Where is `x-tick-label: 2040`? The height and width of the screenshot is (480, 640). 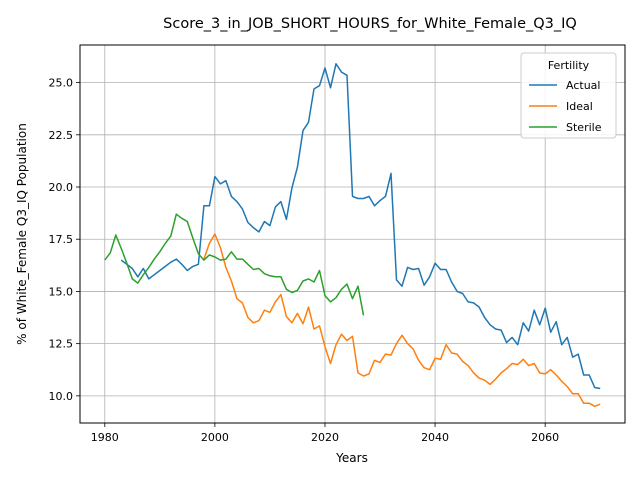 x-tick-label: 2040 is located at coordinates (435, 437).